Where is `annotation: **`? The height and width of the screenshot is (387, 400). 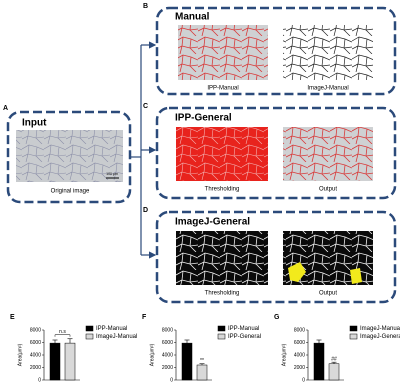
annotation: ** is located at coordinates (202, 361).